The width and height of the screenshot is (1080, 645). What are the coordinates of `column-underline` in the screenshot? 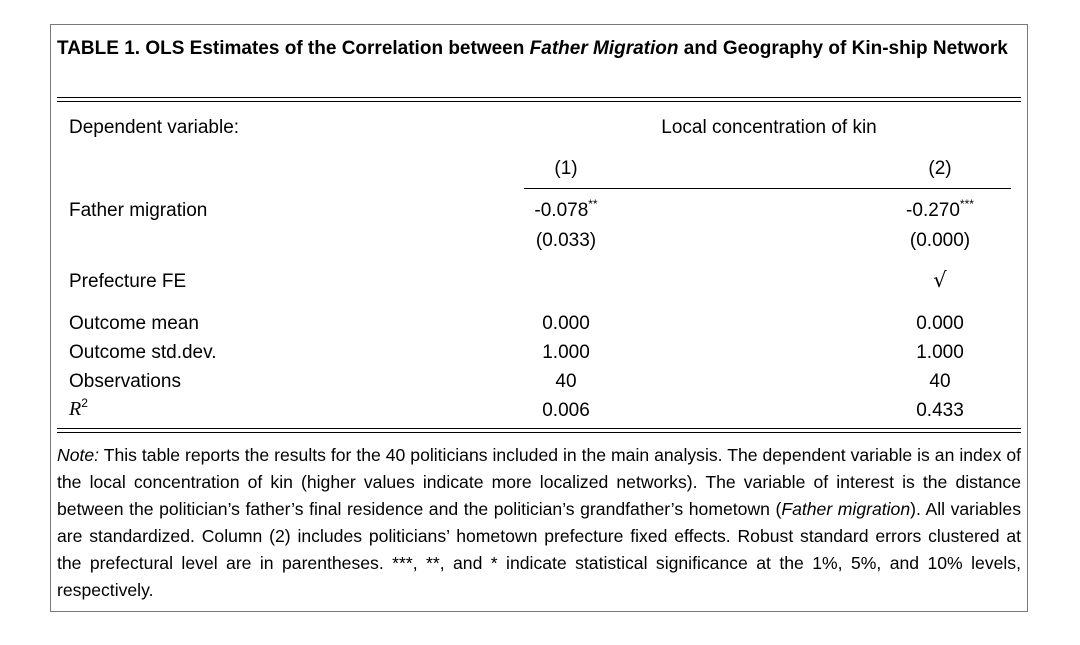 It's located at (767, 188).